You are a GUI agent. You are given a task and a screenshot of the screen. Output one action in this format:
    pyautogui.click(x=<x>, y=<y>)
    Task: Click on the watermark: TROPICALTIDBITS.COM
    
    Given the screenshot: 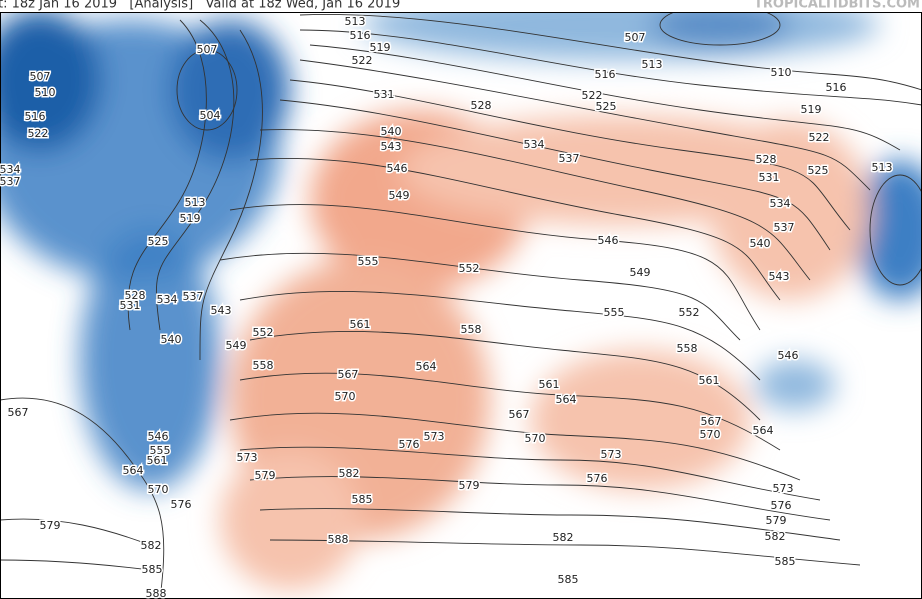 What is the action you would take?
    pyautogui.click(x=837, y=6)
    